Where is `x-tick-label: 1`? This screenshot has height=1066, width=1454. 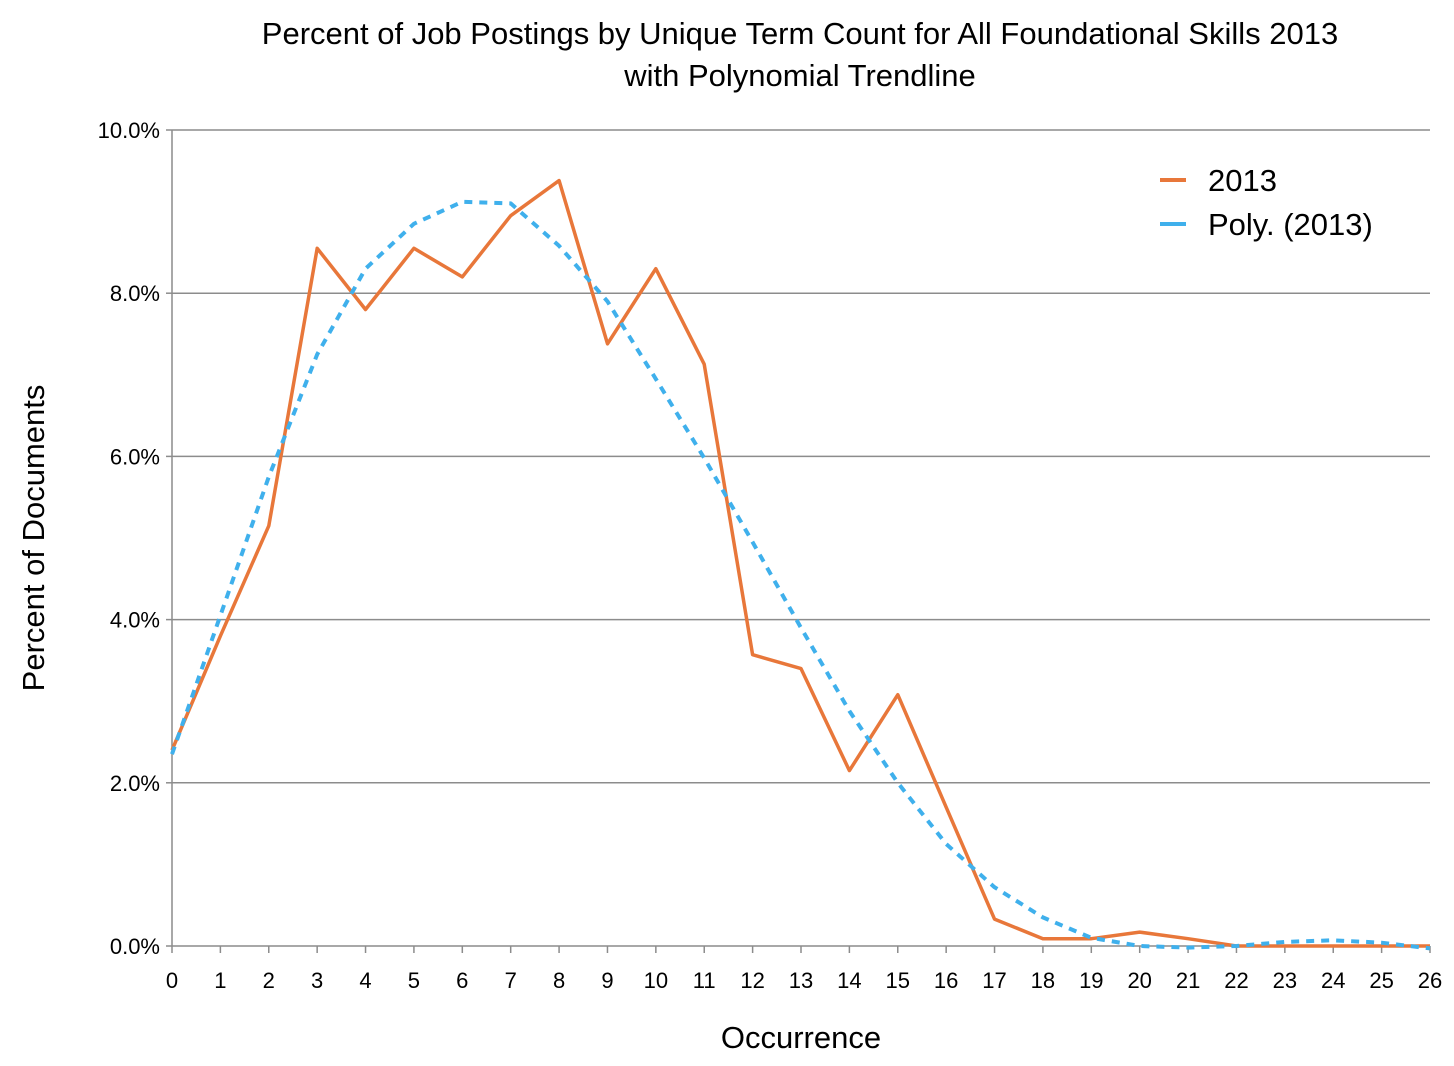 x-tick-label: 1 is located at coordinates (220, 980).